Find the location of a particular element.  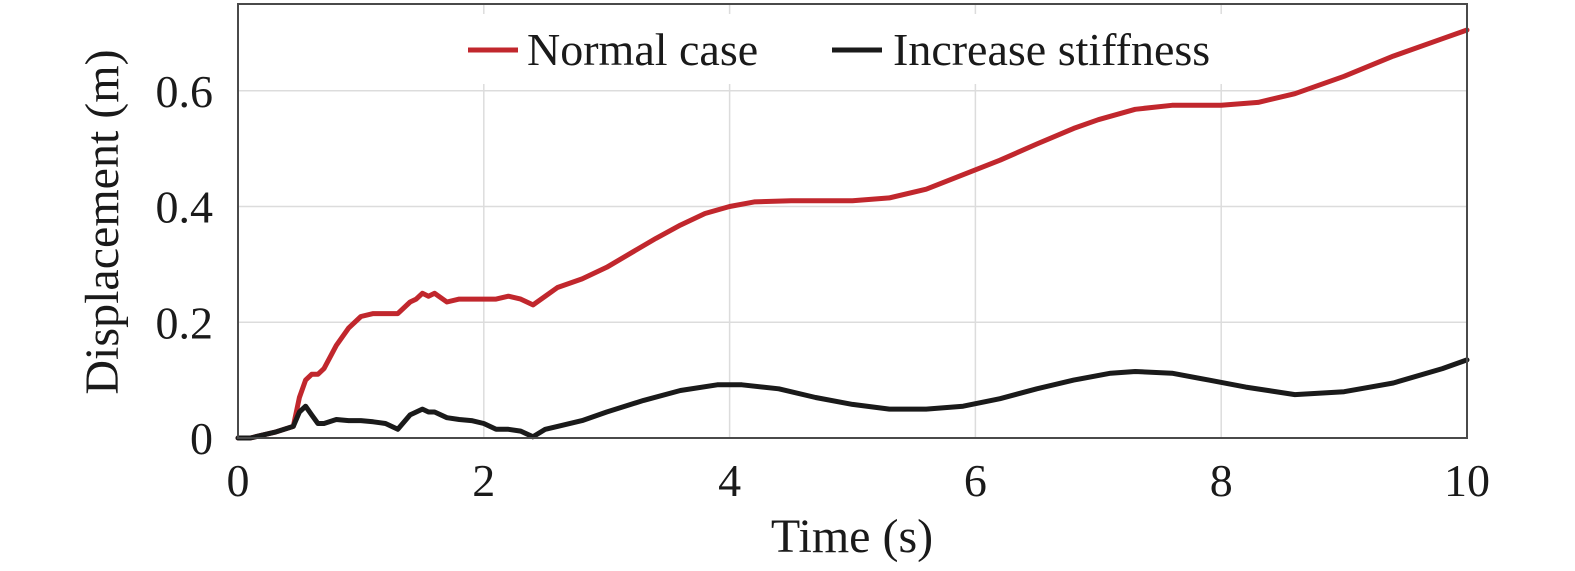

y-tick-label: 0.2 is located at coordinates (185, 322).